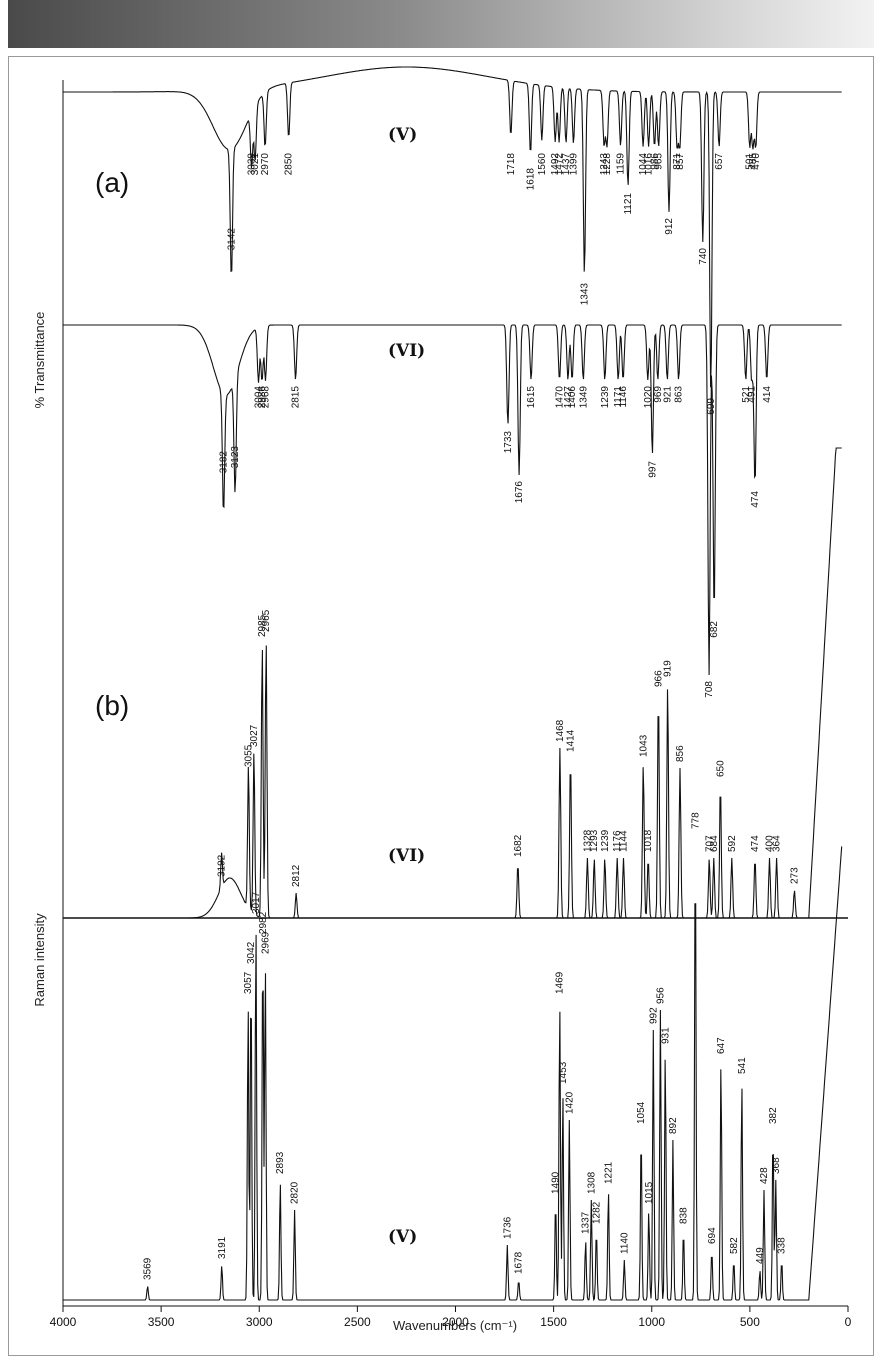 This screenshot has height=1364, width=882. Describe the element at coordinates (252, 164) in the screenshot. I see `peak-label: 3039` at that location.